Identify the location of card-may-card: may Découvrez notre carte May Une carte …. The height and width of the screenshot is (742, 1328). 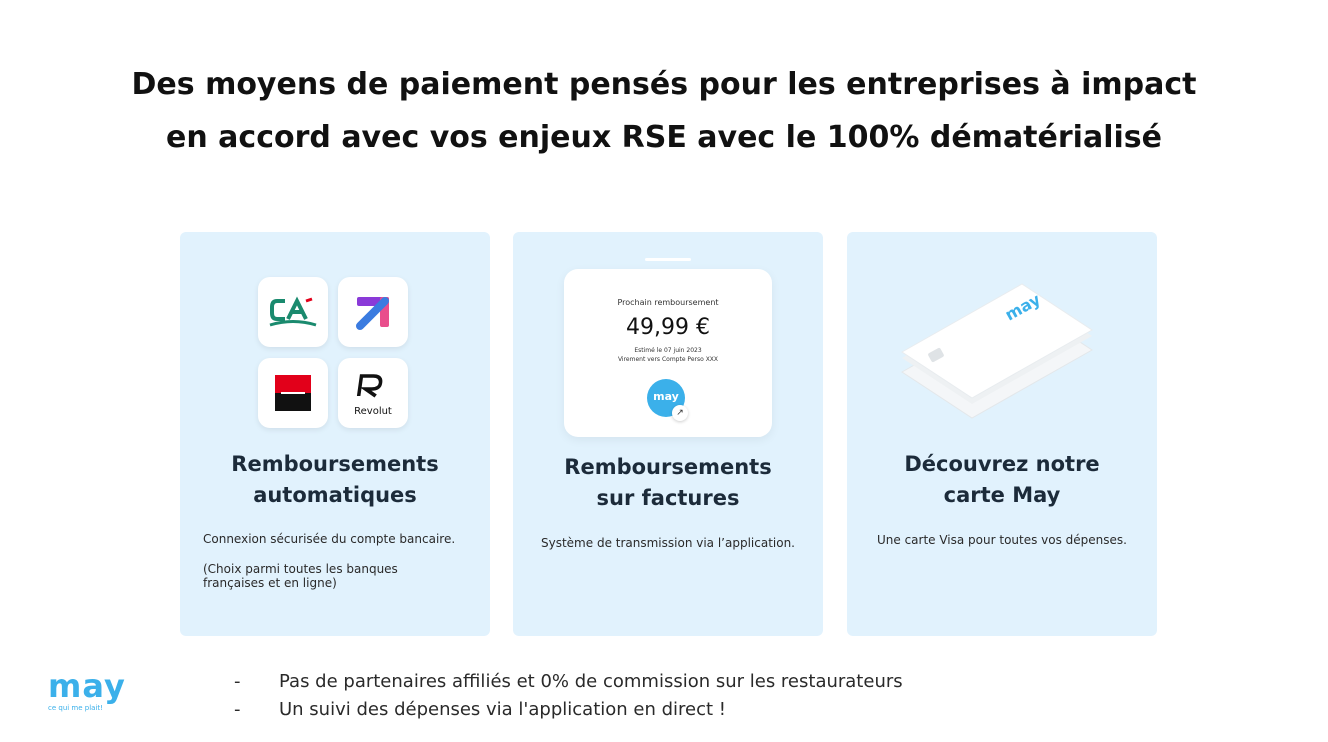
(1002, 434).